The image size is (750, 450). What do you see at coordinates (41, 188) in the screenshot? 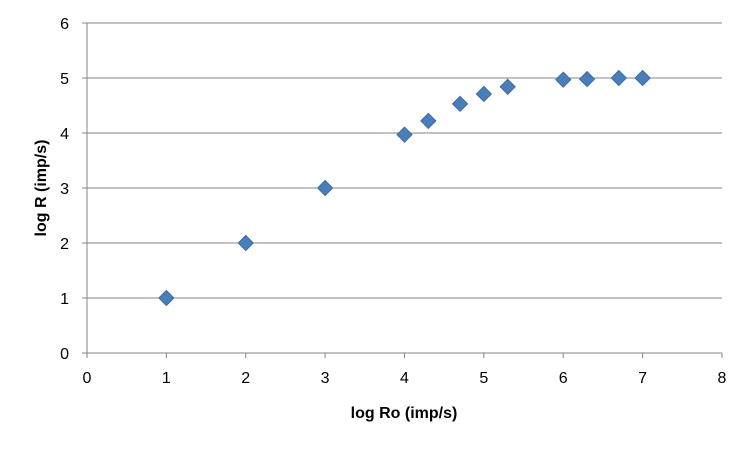
I see `y-axis-title: log R (imp/s)` at bounding box center [41, 188].